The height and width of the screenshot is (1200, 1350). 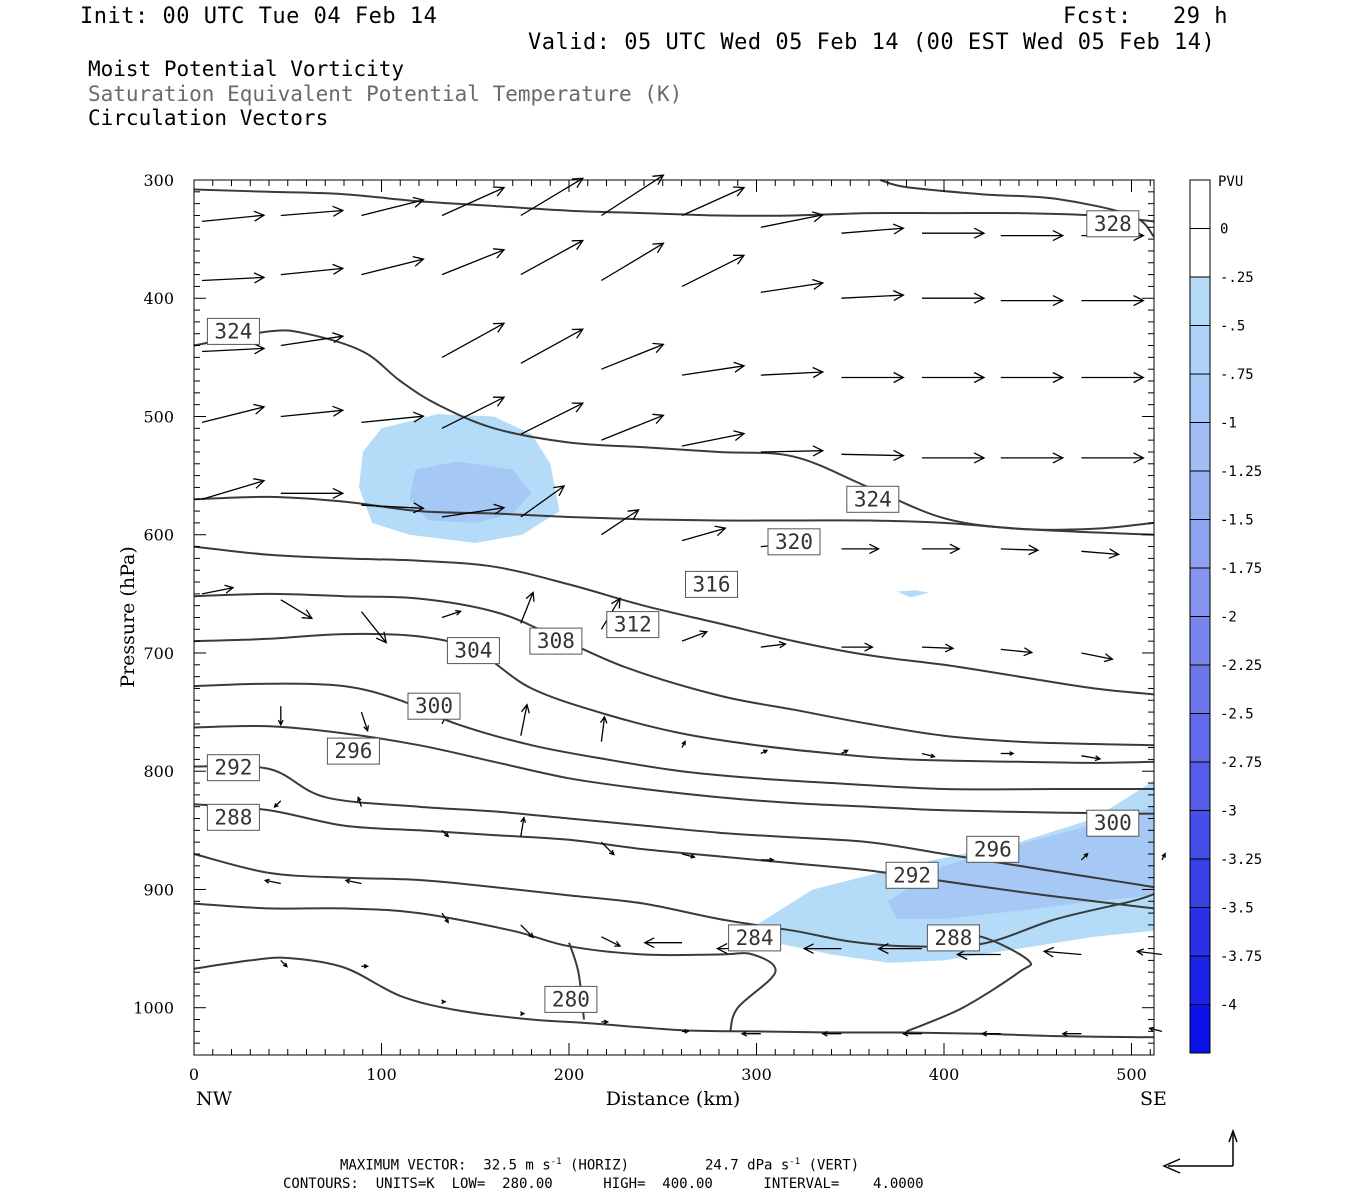 What do you see at coordinates (756, 1074) in the screenshot?
I see `x-tick-label: 300` at bounding box center [756, 1074].